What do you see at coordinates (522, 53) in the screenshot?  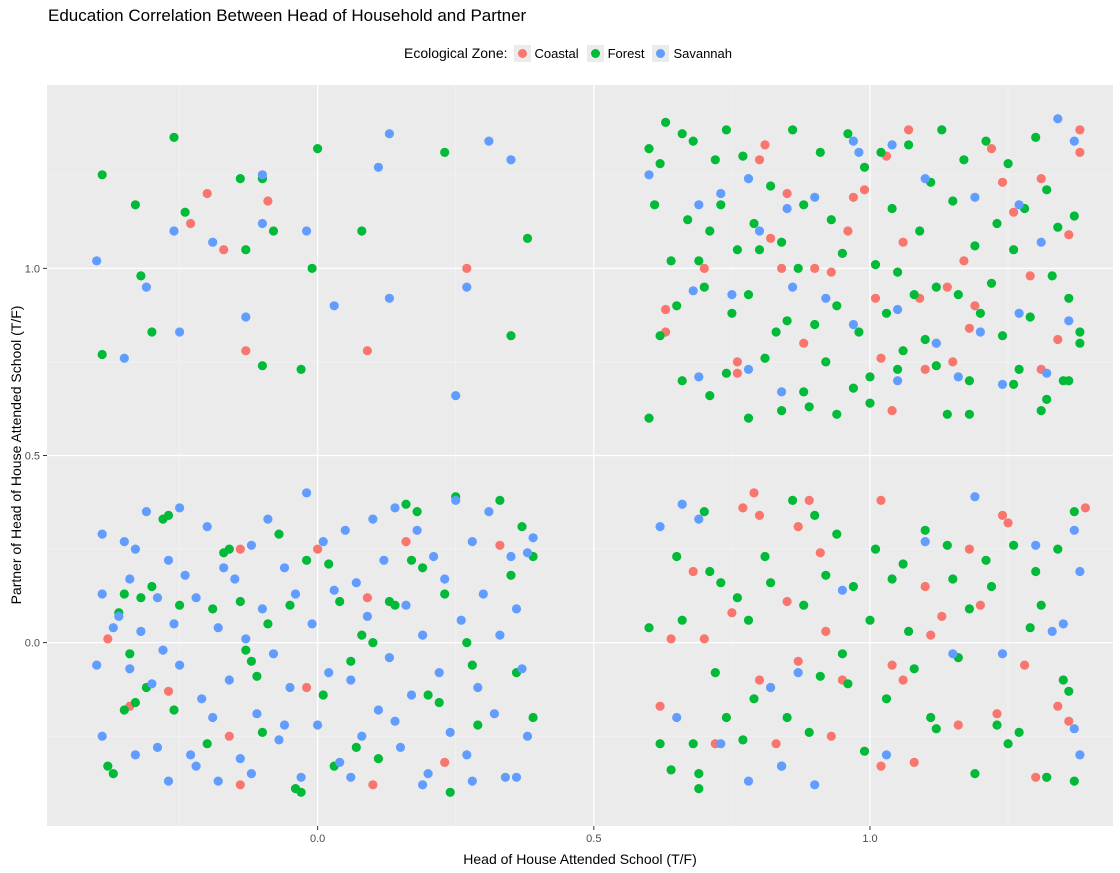 I see `legend-key-coastal` at bounding box center [522, 53].